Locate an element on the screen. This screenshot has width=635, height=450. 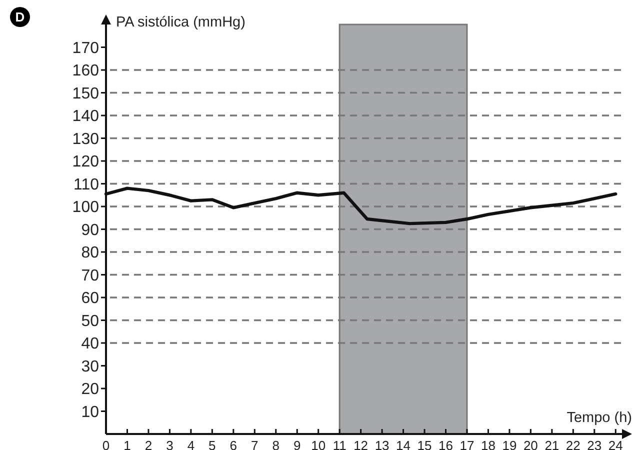
y-tick-label: 10 is located at coordinates (90, 412).